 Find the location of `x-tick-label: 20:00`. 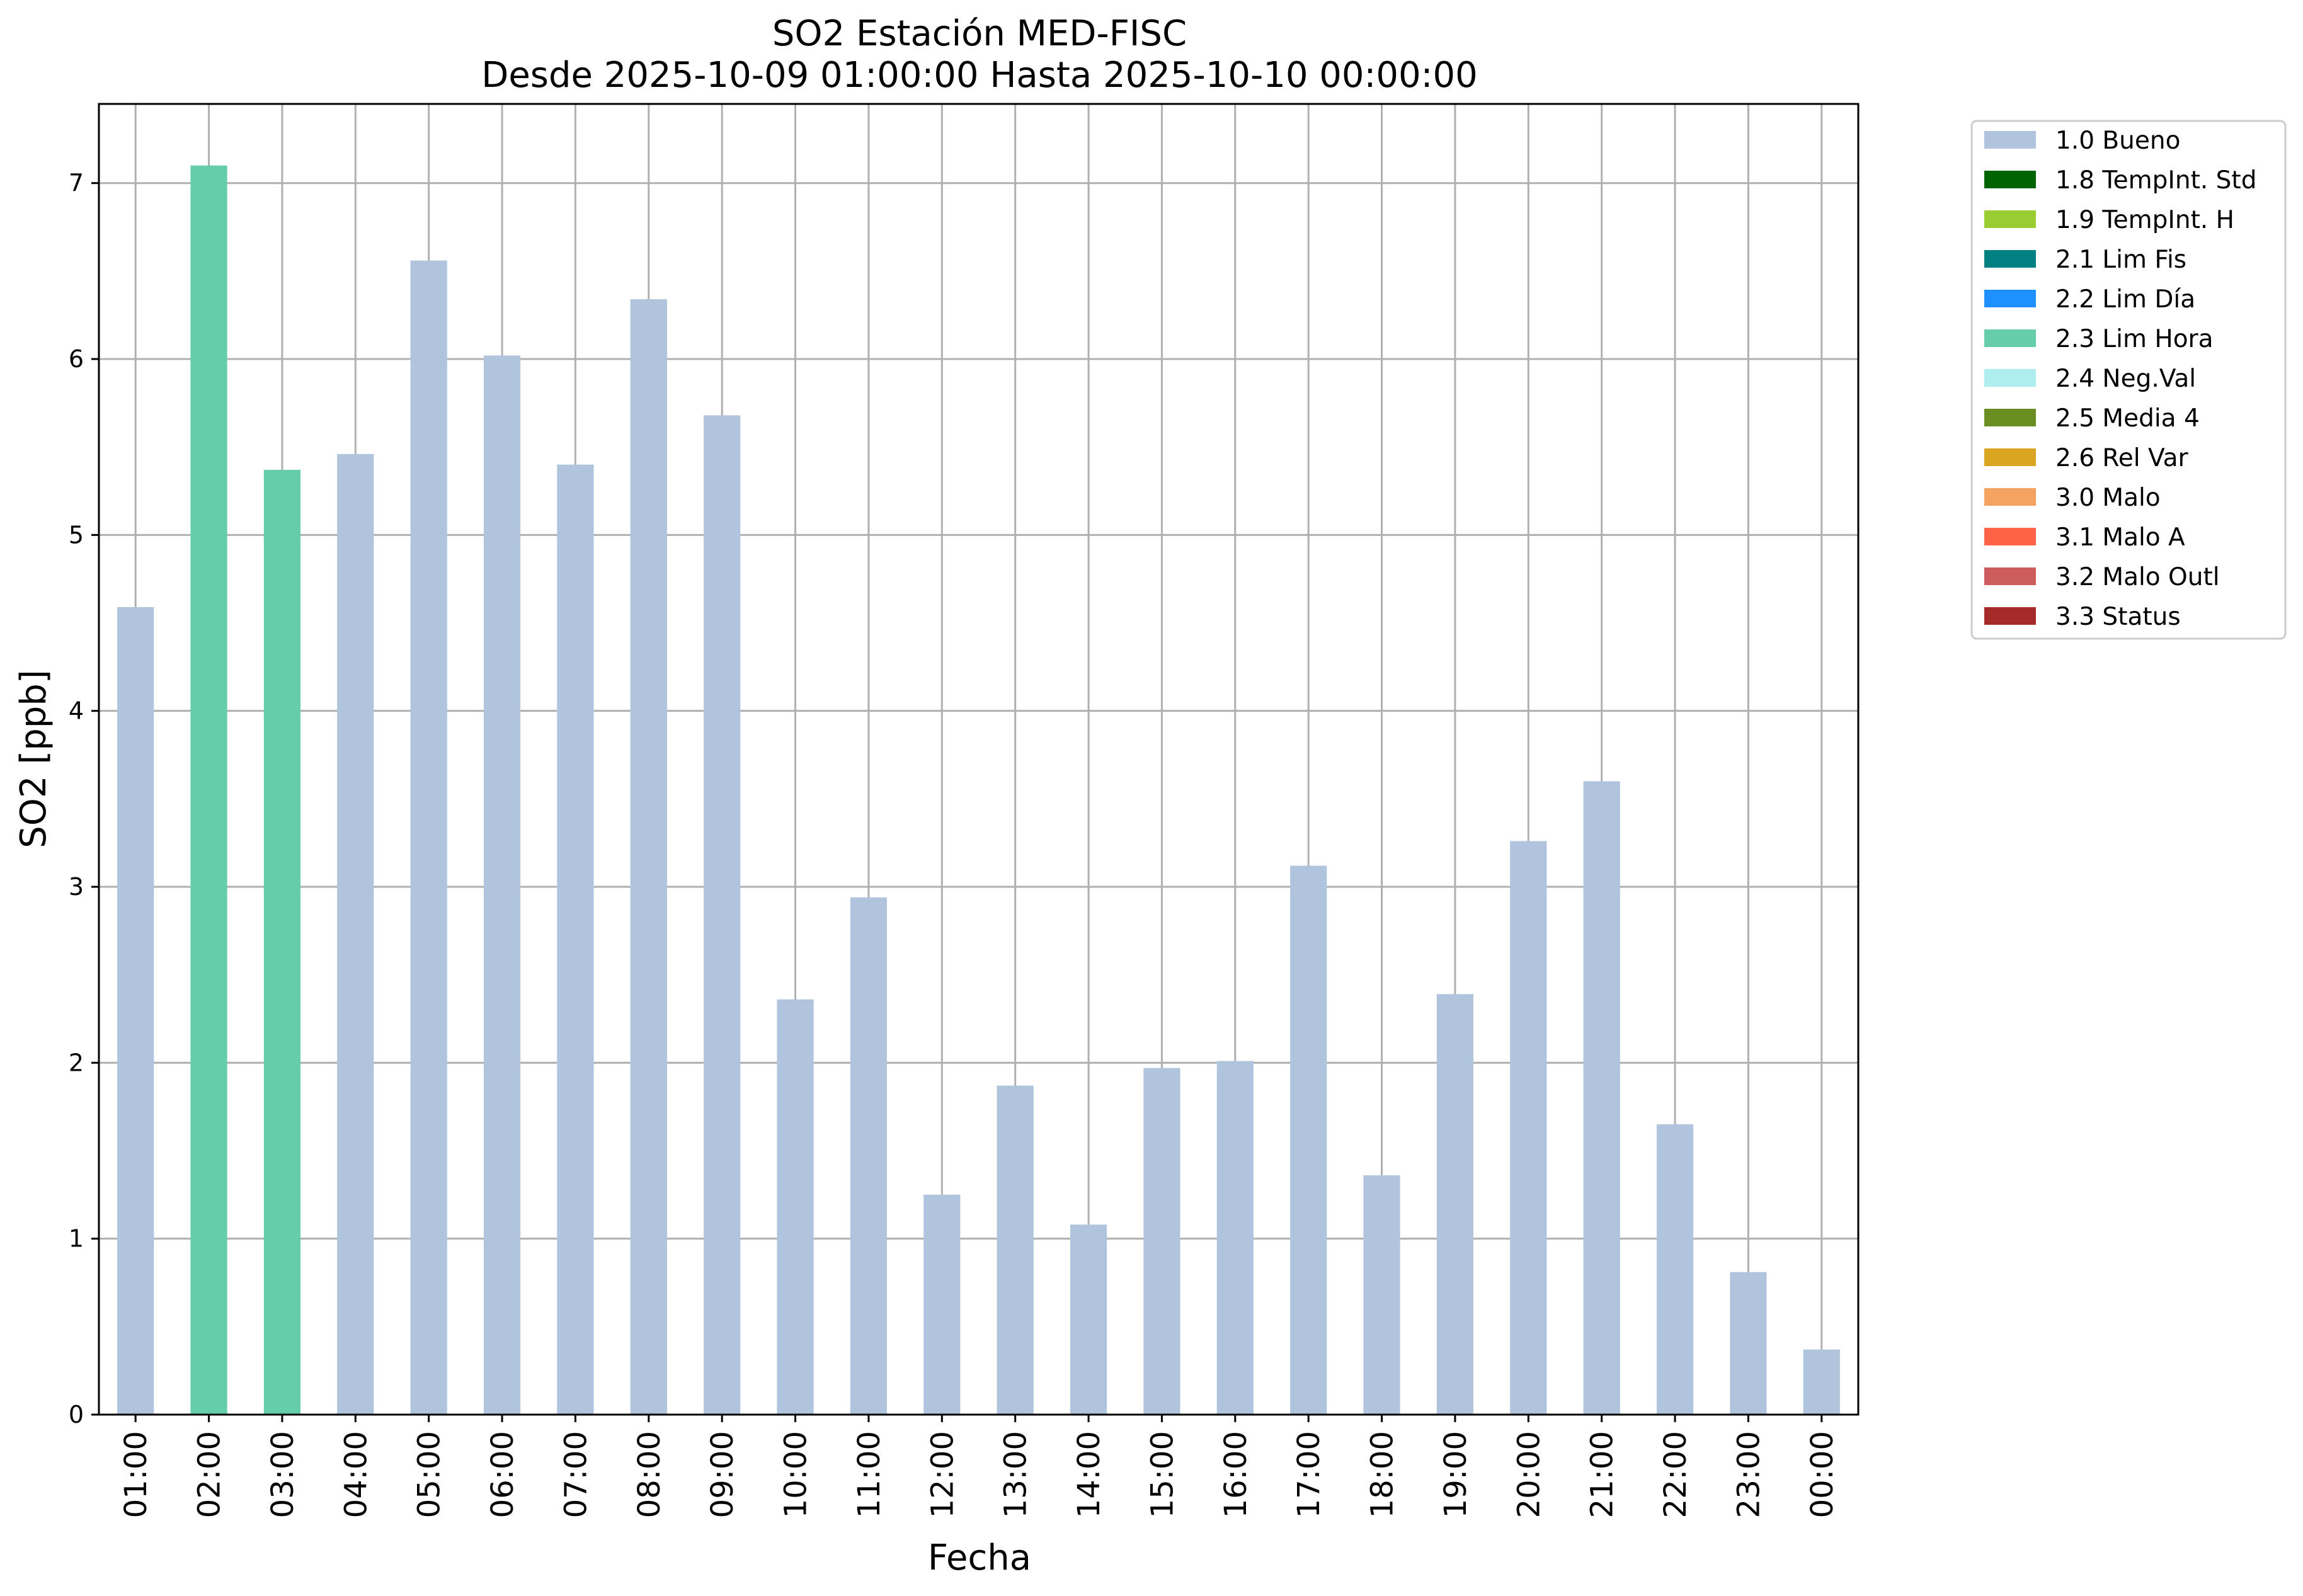

x-tick-label: 20:00 is located at coordinates (1528, 1474).